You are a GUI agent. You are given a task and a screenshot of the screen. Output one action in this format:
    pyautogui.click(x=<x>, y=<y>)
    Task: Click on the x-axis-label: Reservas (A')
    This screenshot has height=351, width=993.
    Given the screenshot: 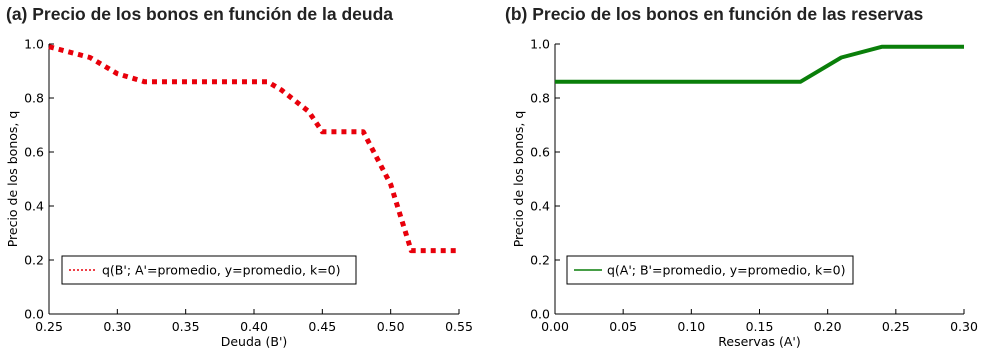 What is the action you would take?
    pyautogui.click(x=759, y=341)
    